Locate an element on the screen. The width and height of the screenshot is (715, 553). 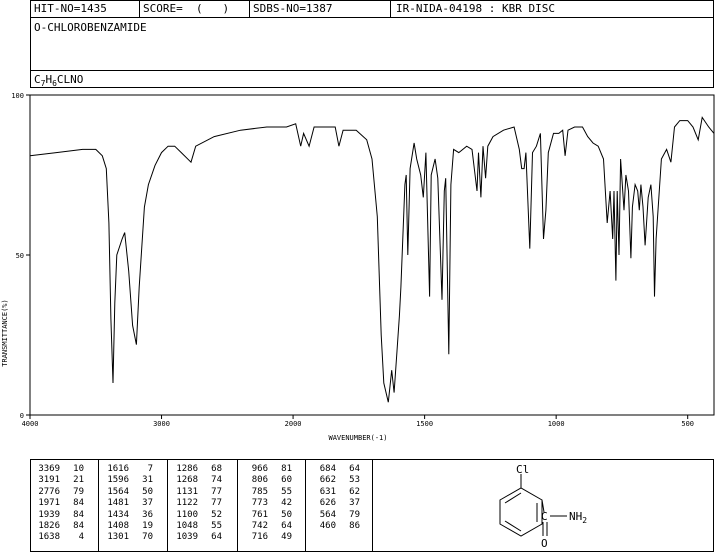
molecular-formula: C7H6CLNO is located at coordinates (58, 81).